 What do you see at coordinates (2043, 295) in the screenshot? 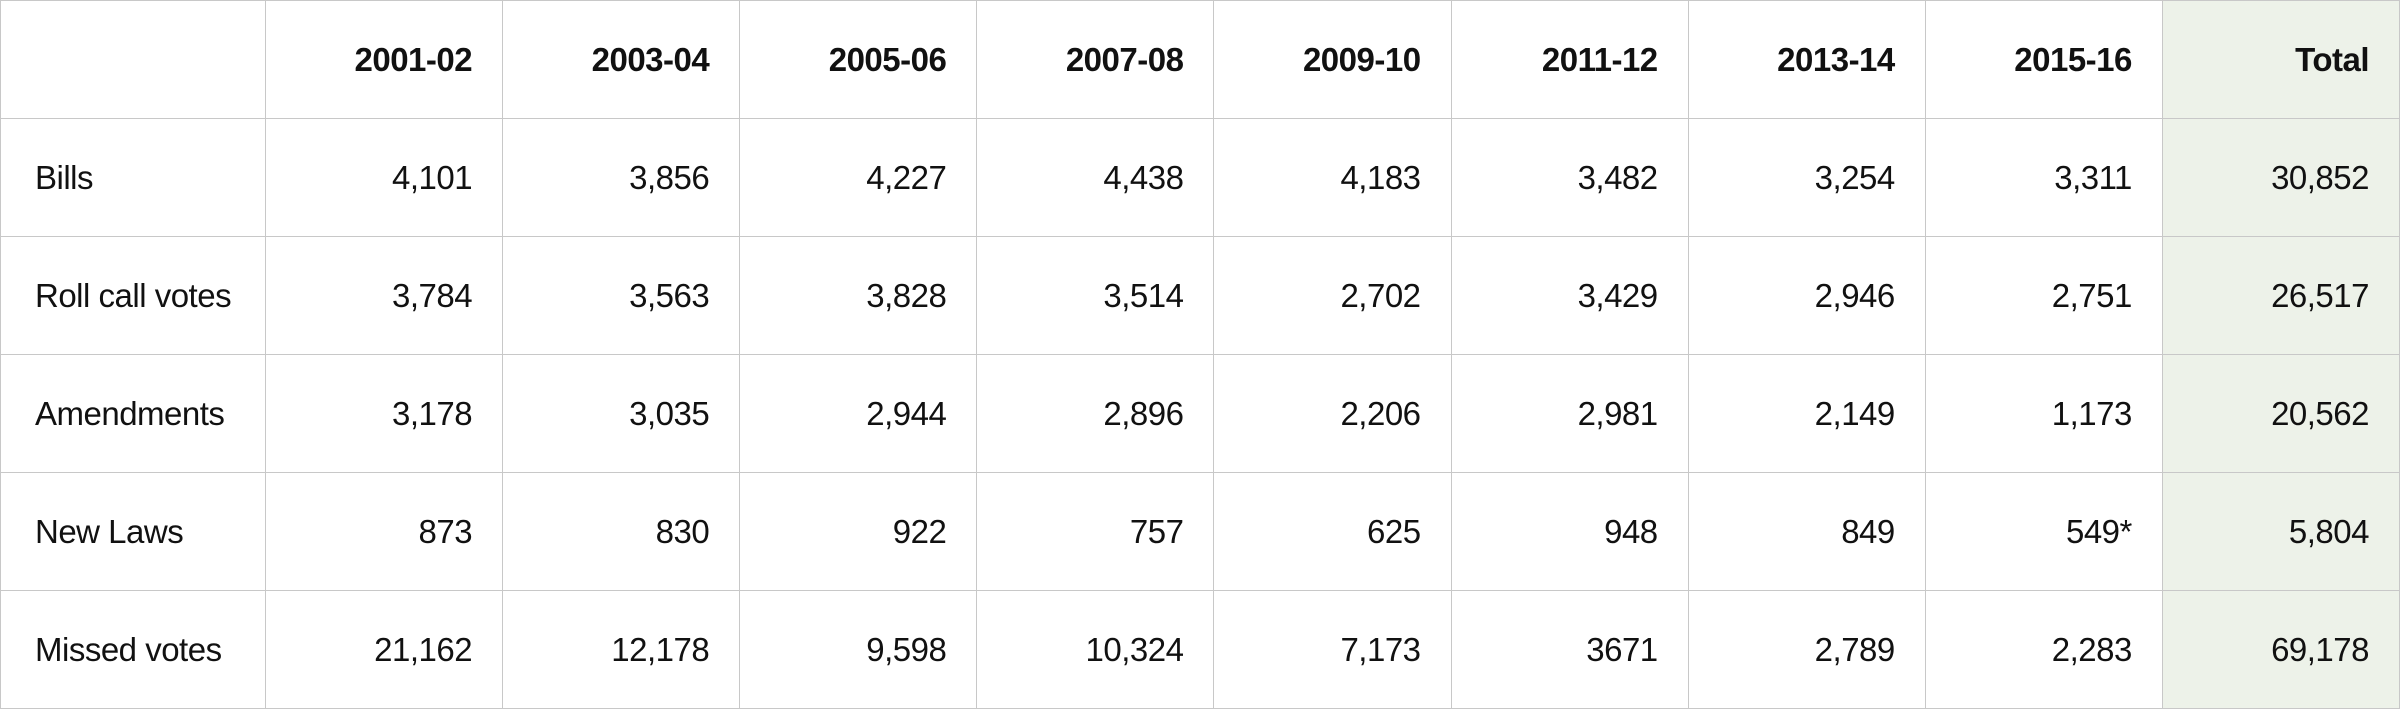
I see `table-cell: 2,751` at bounding box center [2043, 295].